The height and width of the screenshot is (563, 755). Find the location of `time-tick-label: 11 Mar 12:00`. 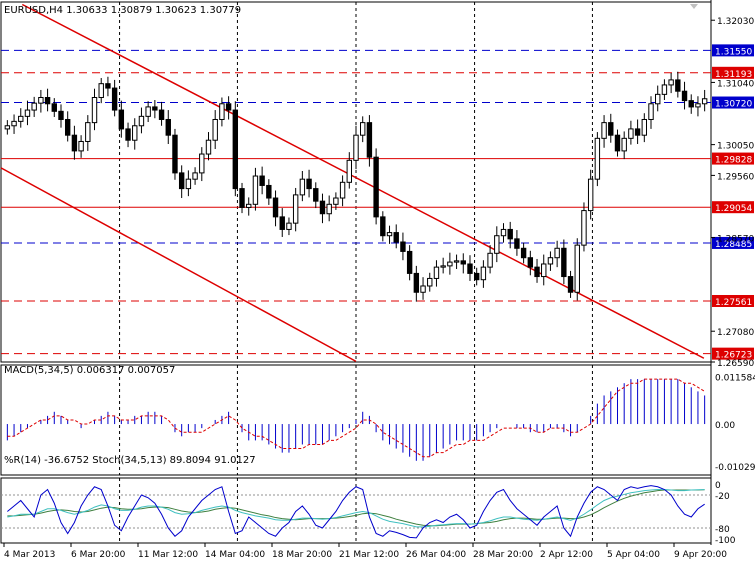

time-tick-label: 11 Mar 12:00 is located at coordinates (168, 555).